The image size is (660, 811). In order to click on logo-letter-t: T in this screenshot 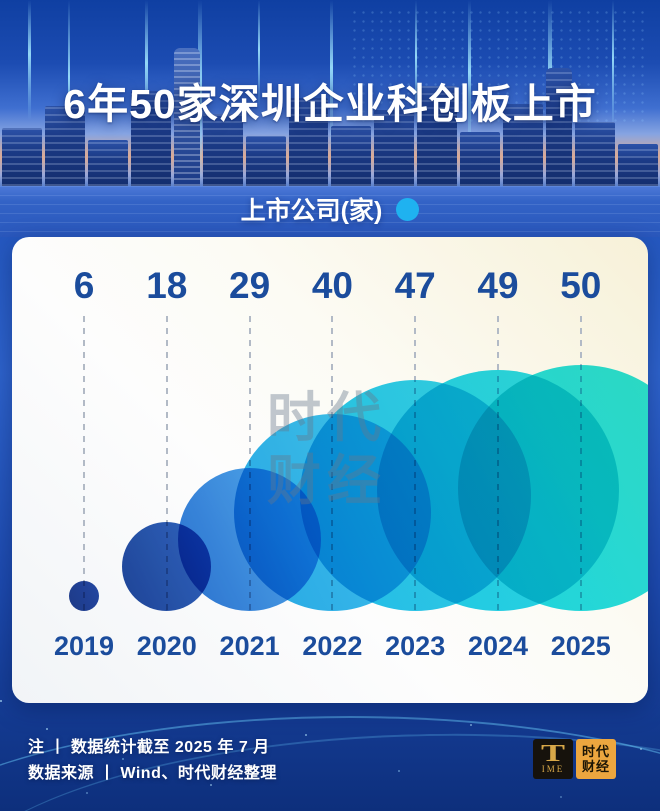, I will do `click(553, 753)`.